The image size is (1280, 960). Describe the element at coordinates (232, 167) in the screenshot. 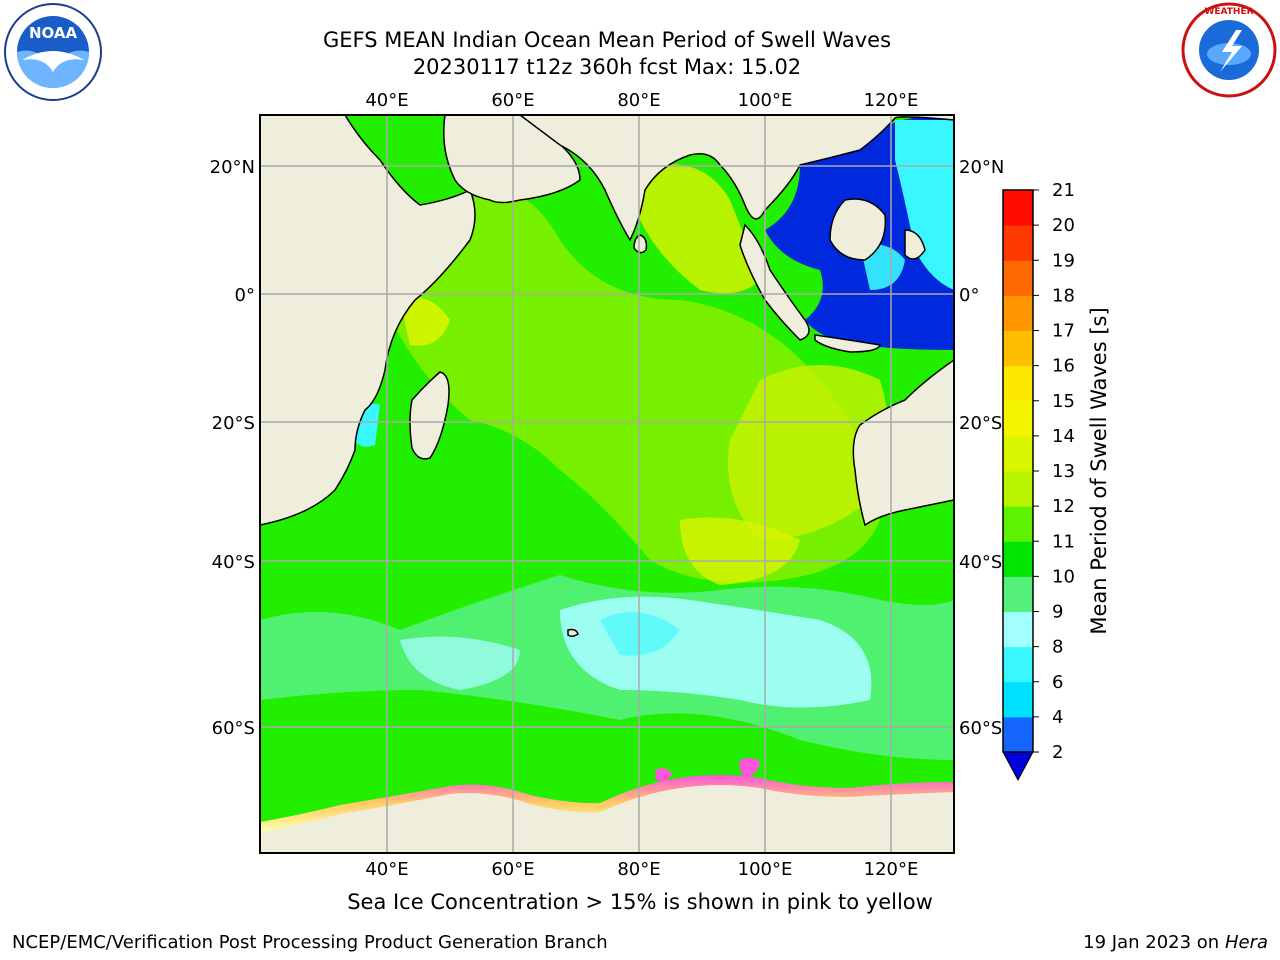

I see `lat-tick-left: 20°N` at that location.